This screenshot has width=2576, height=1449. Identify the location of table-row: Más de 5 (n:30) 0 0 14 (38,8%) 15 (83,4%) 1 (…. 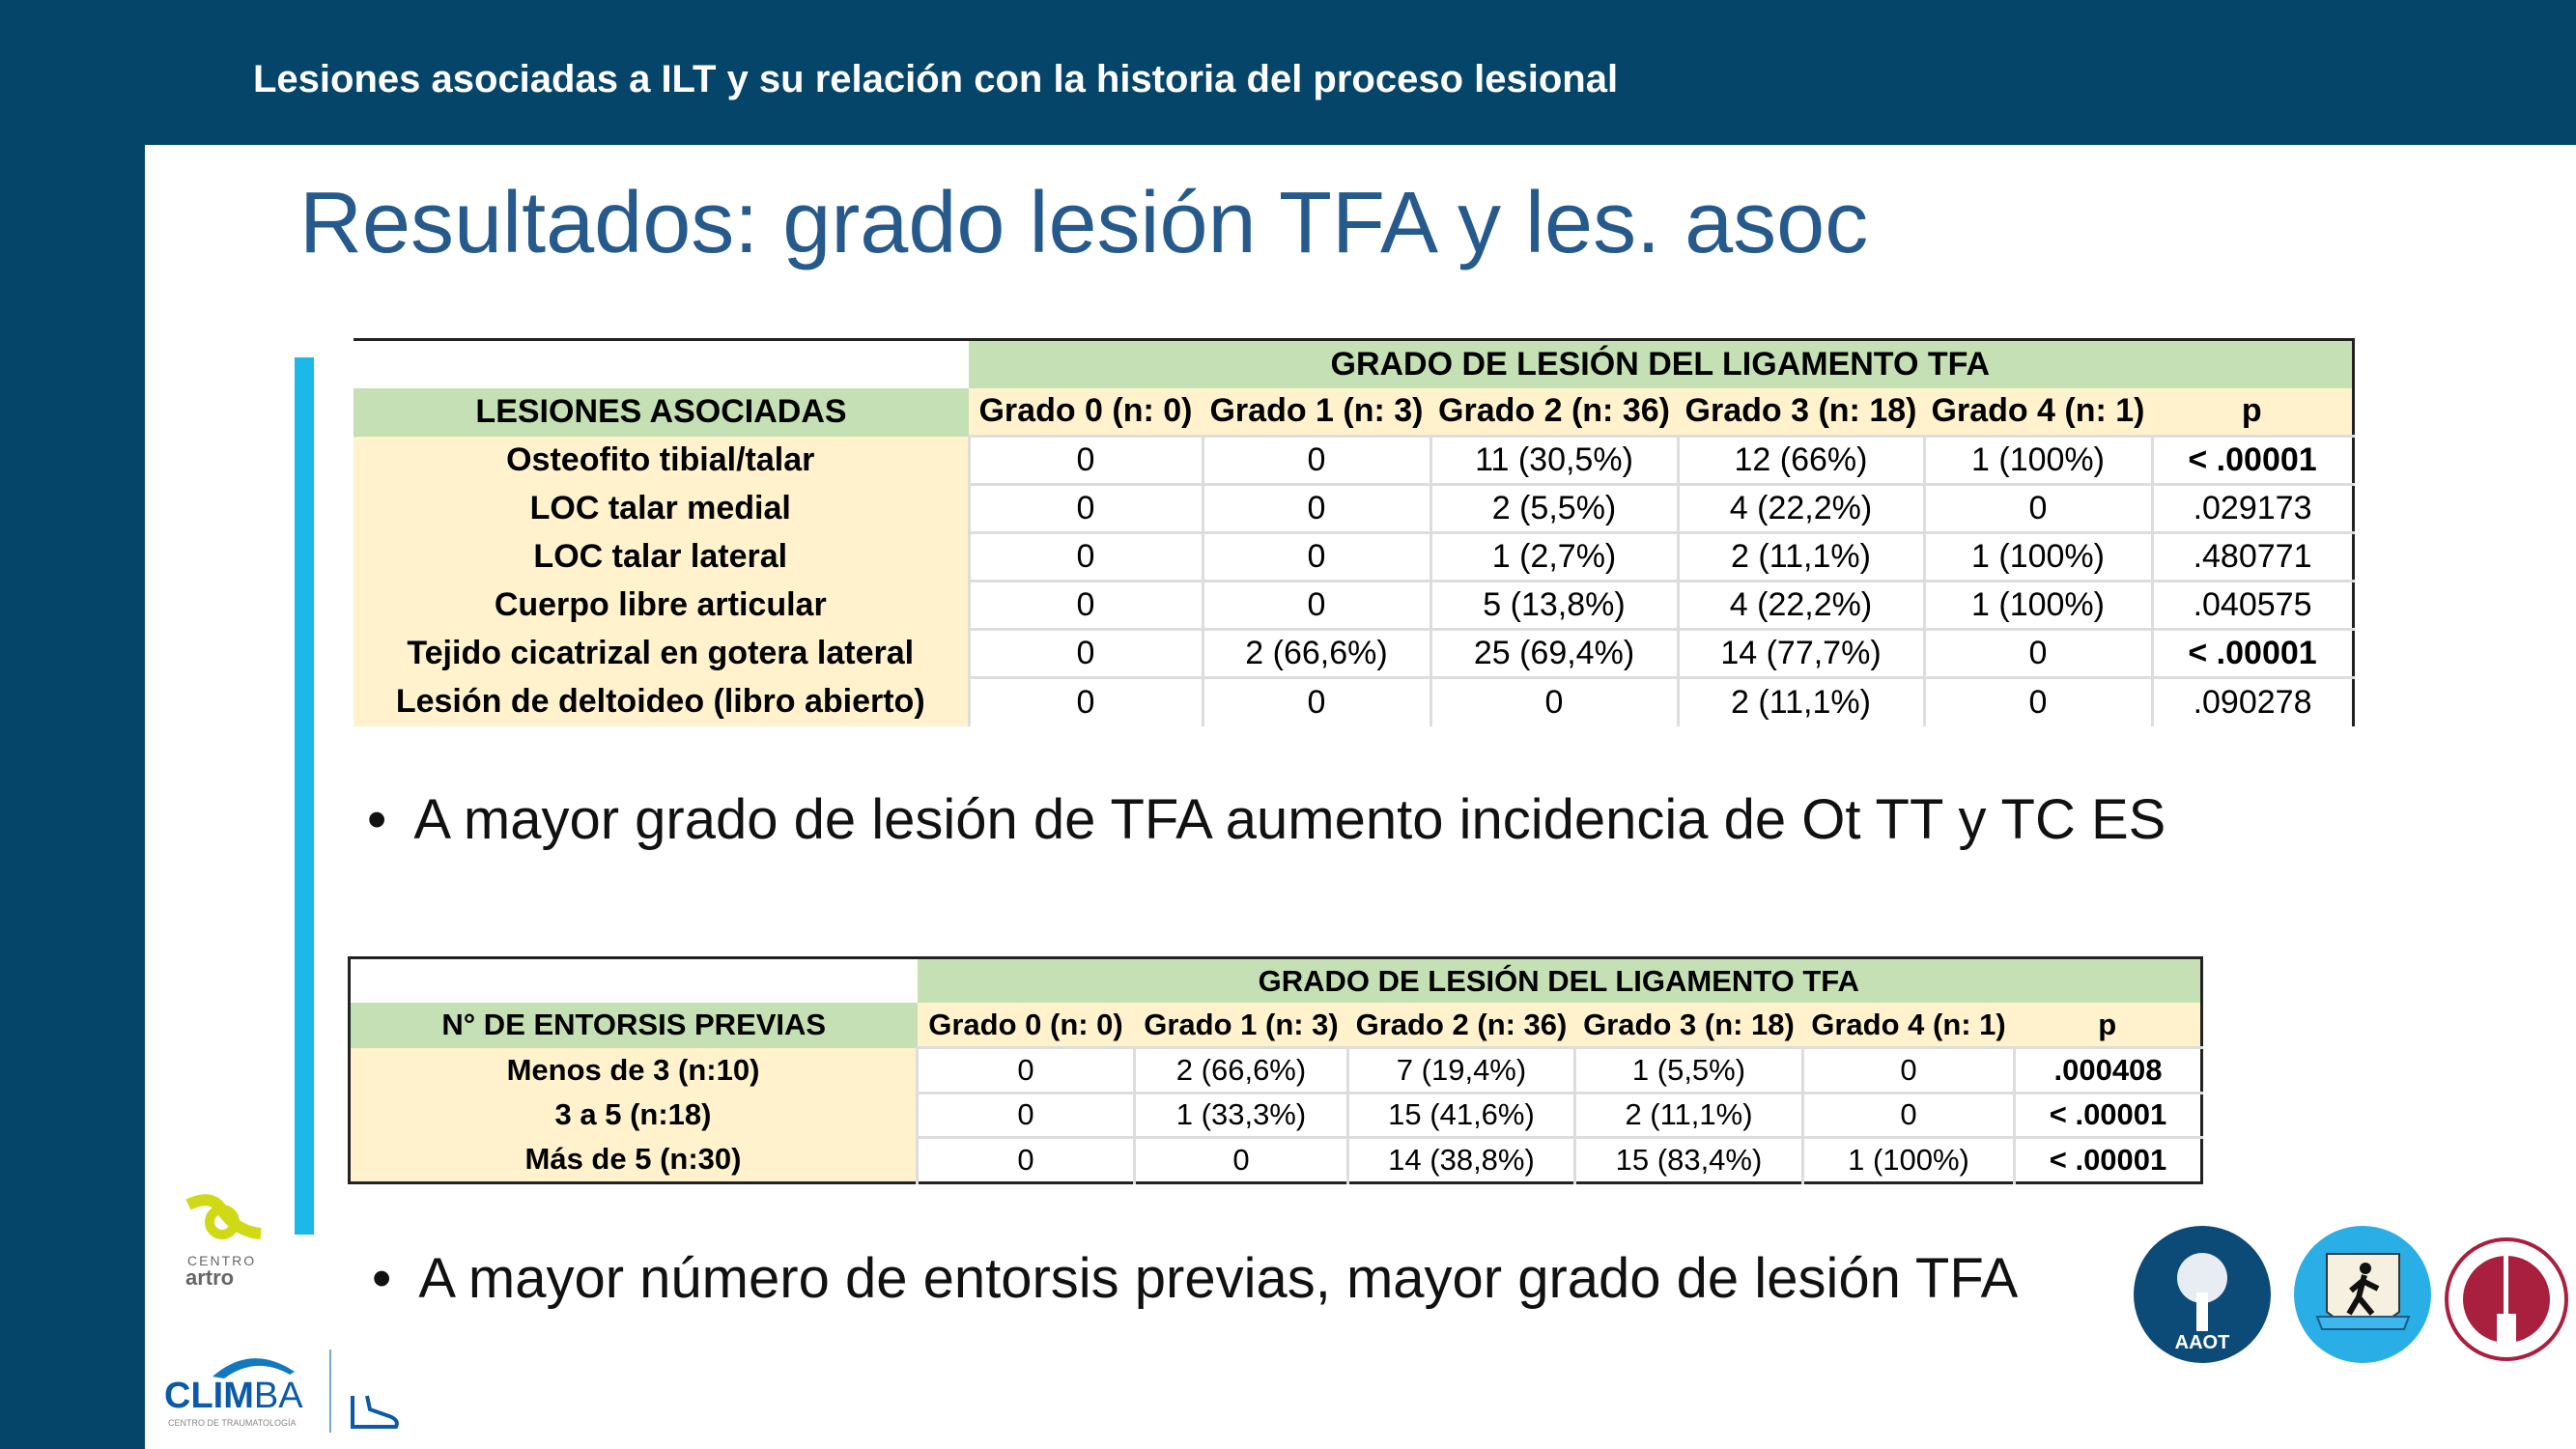
(1275, 1159).